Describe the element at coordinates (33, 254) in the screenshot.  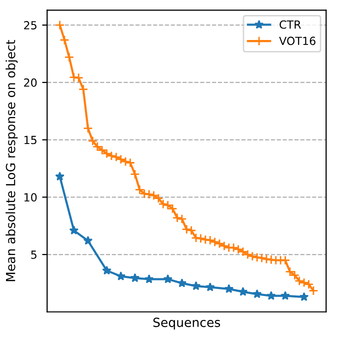
I see `y-tick-label: 5` at that location.